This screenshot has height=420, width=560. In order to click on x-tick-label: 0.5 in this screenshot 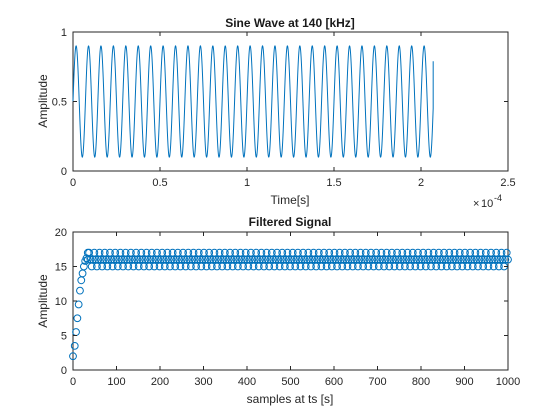, I will do `click(159, 183)`.